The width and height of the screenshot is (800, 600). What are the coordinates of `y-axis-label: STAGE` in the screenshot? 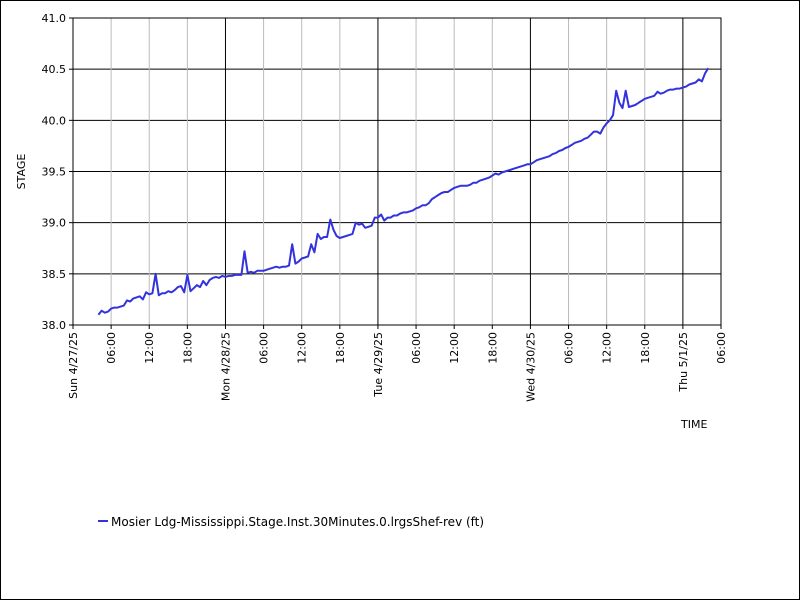 It's located at (21, 172).